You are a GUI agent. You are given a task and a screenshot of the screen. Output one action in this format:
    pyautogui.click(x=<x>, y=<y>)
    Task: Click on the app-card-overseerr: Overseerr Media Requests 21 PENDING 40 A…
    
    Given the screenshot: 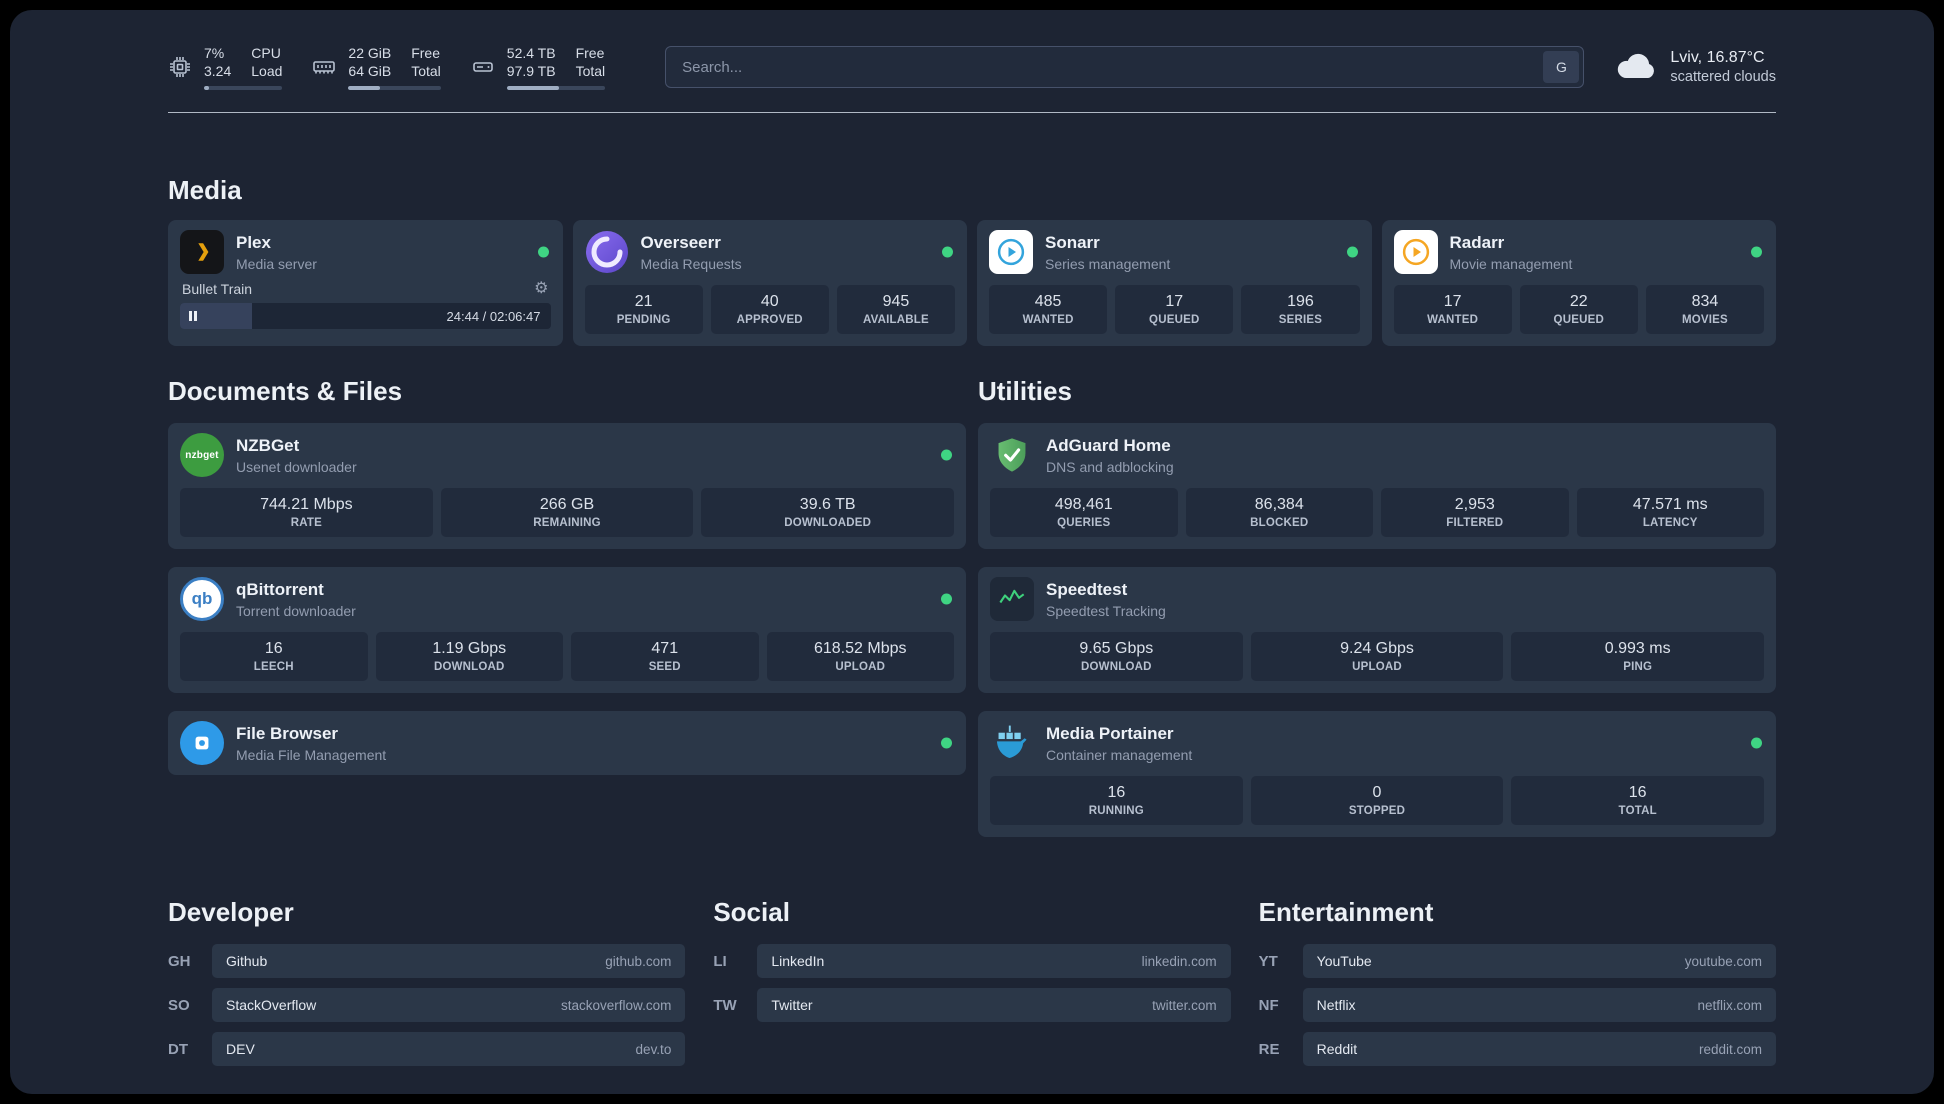 What is the action you would take?
    pyautogui.click(x=769, y=283)
    